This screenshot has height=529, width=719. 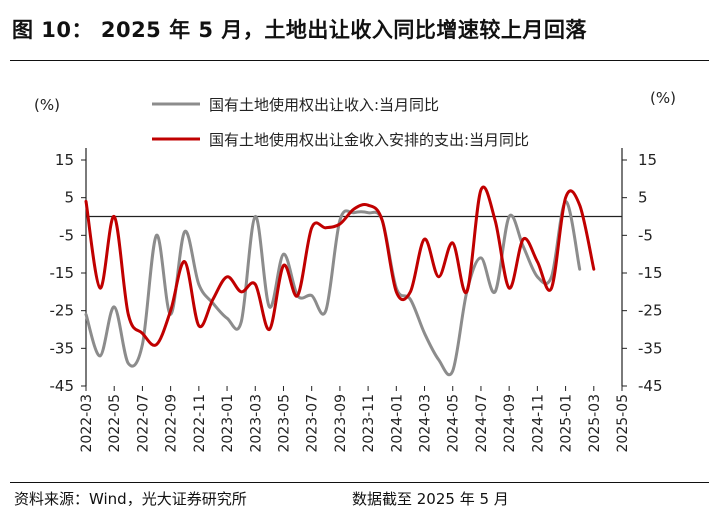 I want to click on y-tick-label-right: -45, so click(x=650, y=386).